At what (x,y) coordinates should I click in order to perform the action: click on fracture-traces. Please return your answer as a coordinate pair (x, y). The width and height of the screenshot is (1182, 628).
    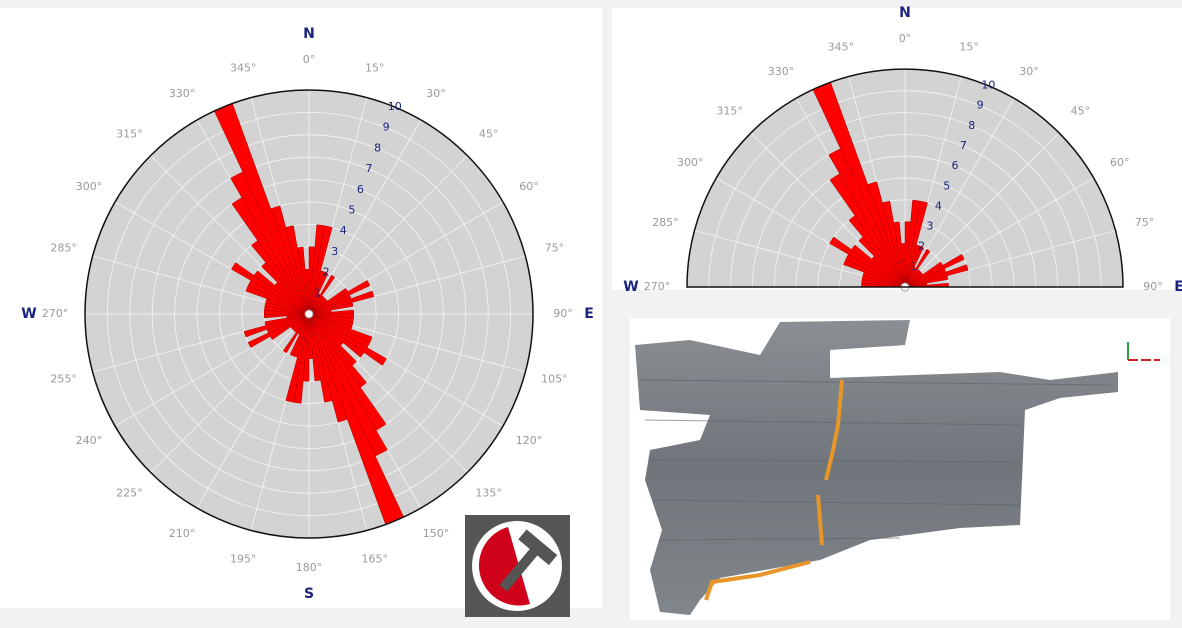
    Looking at the image, I should click on (774, 490).